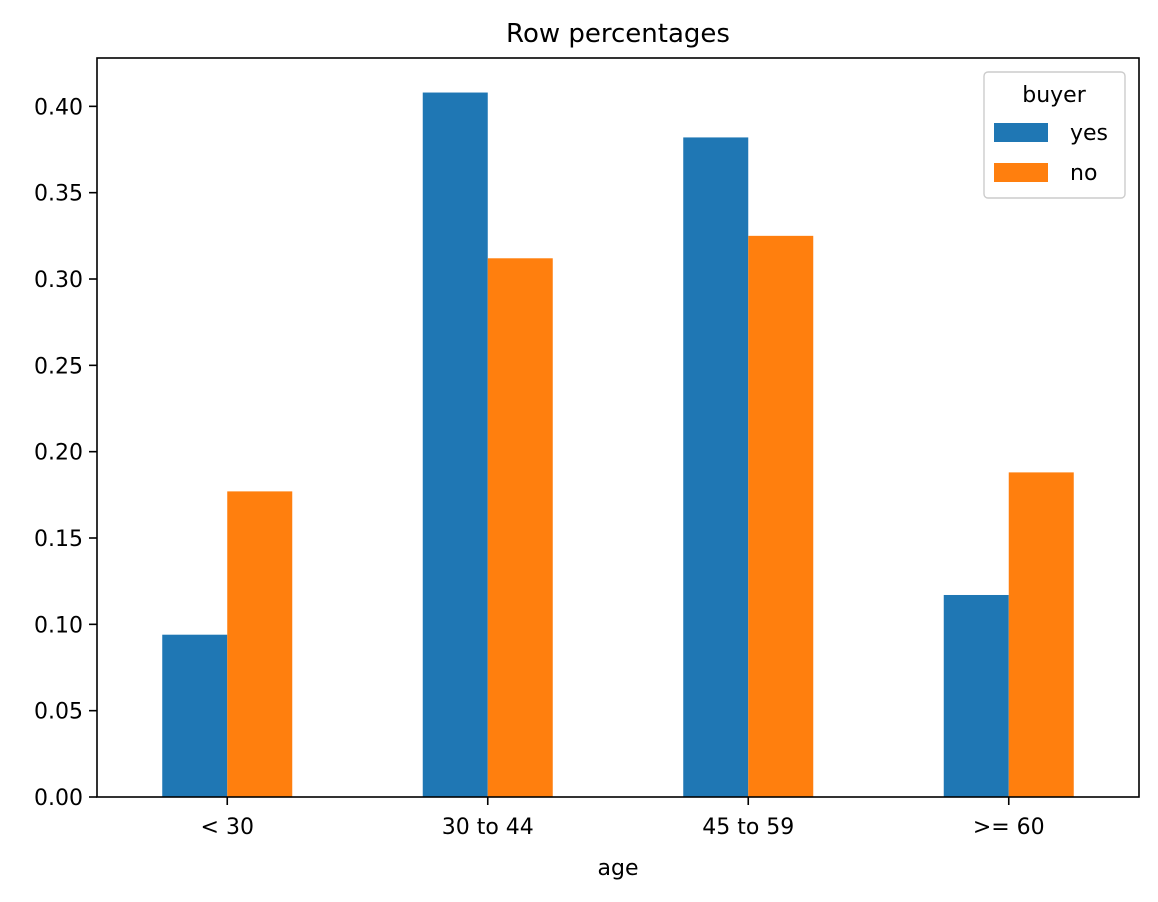  What do you see at coordinates (618, 868) in the screenshot?
I see `x-axis-label: age` at bounding box center [618, 868].